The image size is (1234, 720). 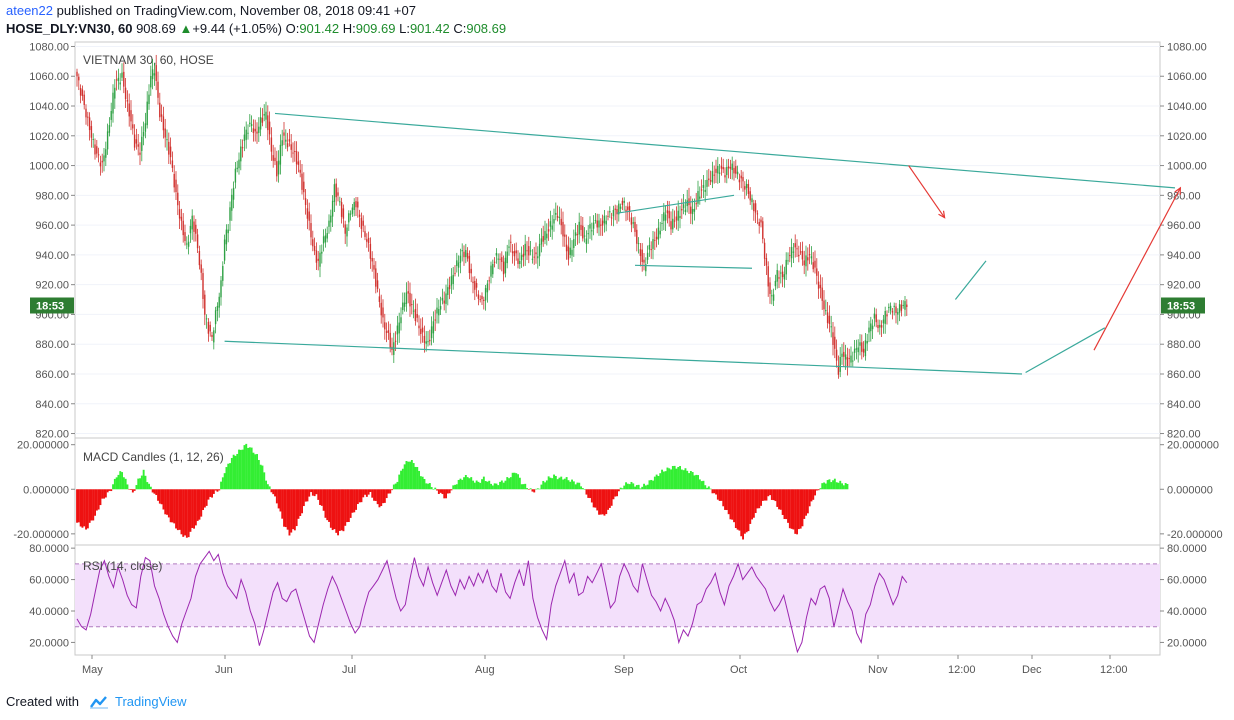 What do you see at coordinates (186, 28) in the screenshot?
I see `change-arrow-icon: ▲` at bounding box center [186, 28].